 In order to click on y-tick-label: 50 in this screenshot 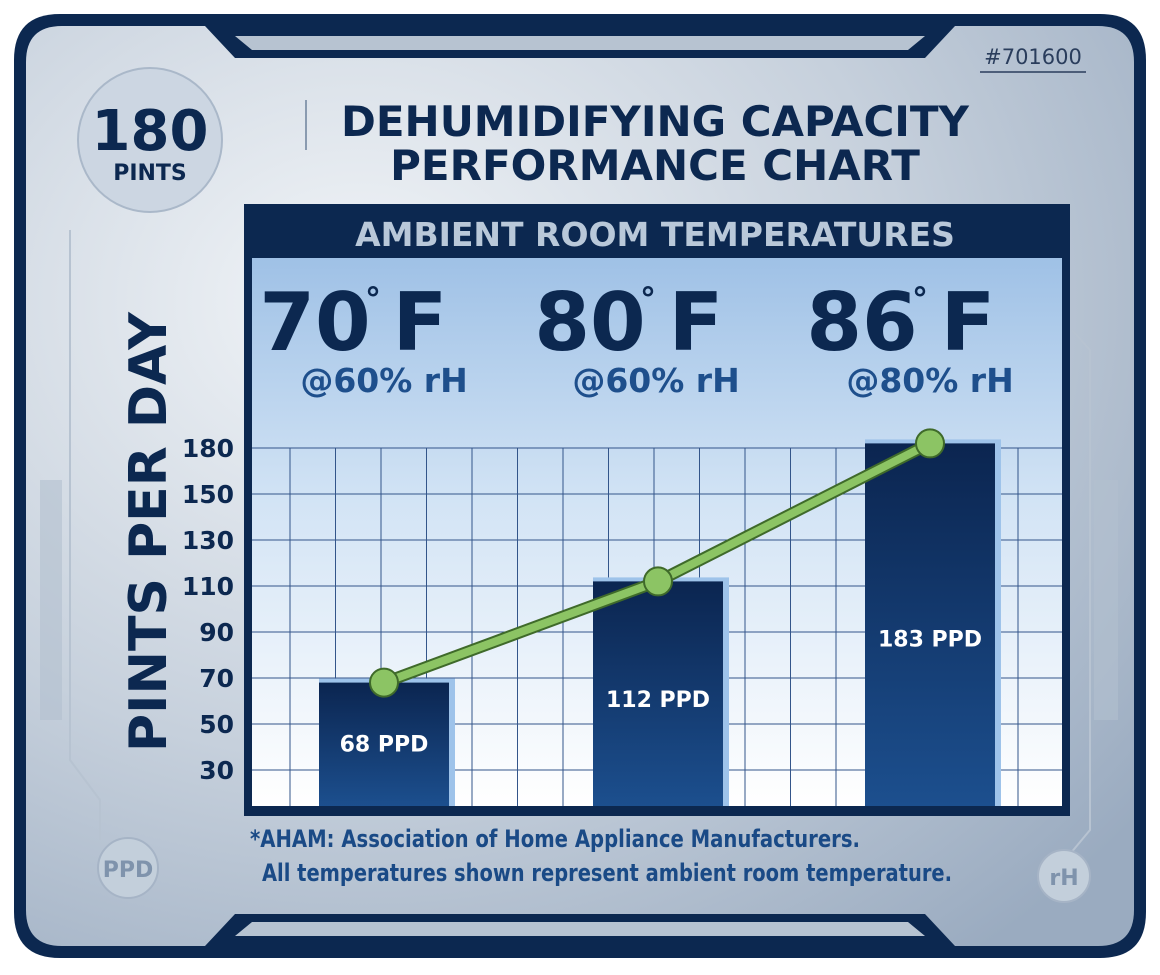, I will do `click(216, 724)`.